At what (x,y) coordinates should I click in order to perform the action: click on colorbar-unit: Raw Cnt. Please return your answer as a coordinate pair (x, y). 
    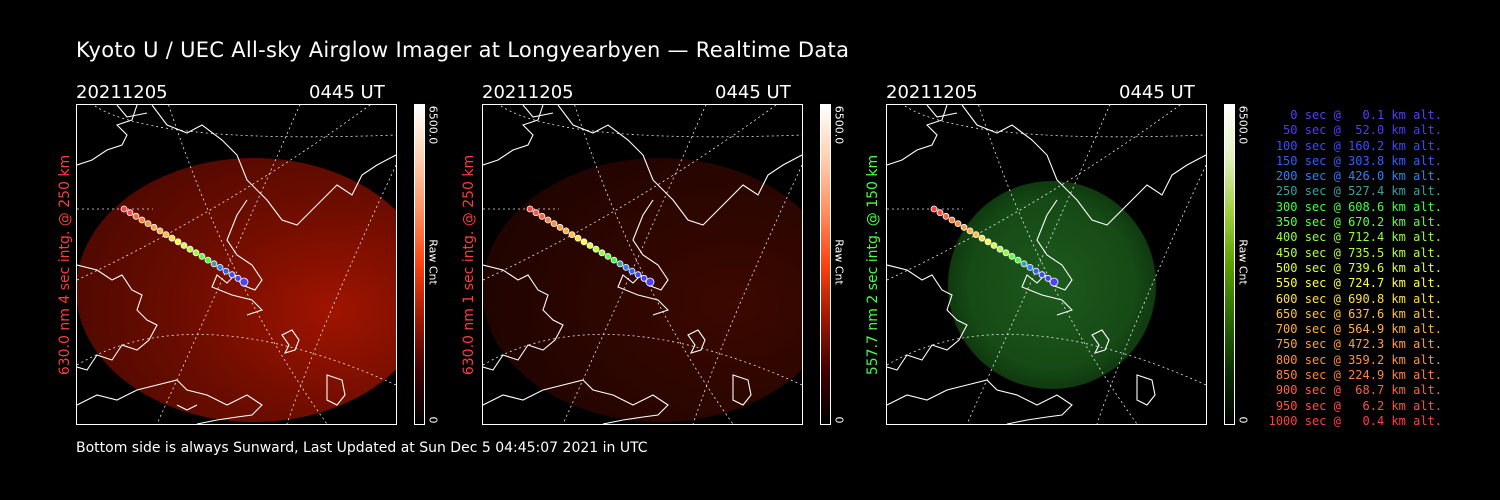
    Looking at the image, I should click on (1243, 262).